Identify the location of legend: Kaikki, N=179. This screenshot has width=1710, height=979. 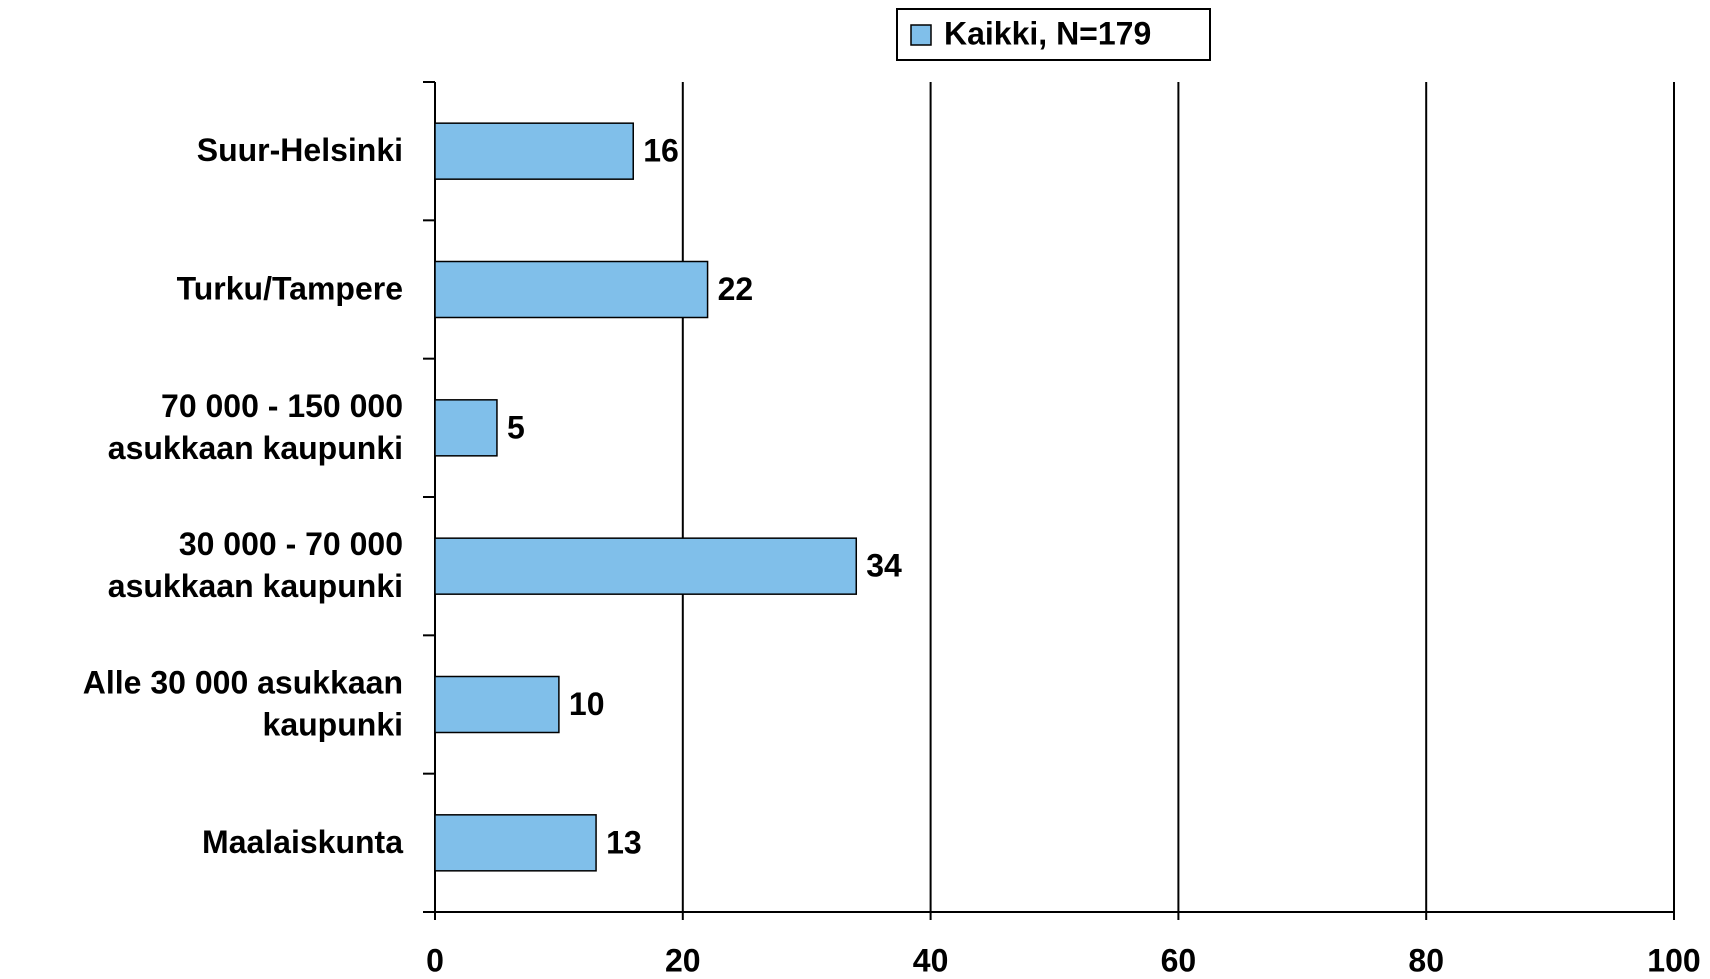
(1053, 34).